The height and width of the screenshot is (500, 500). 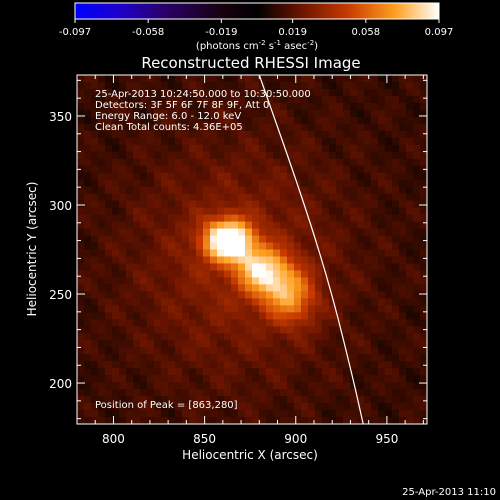 What do you see at coordinates (166, 405) in the screenshot?
I see `peak-position-label: Position of Peak = [863,280]` at bounding box center [166, 405].